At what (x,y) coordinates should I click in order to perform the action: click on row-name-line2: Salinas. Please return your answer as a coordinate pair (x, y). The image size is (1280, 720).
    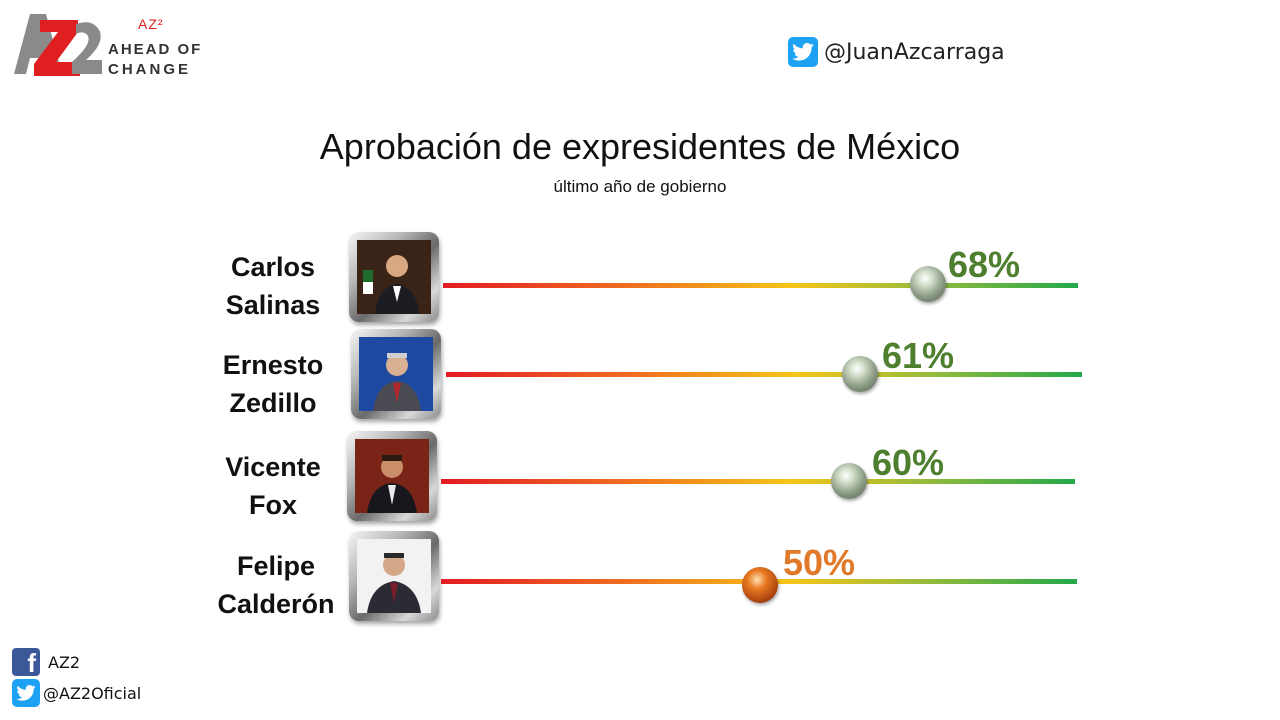
    Looking at the image, I should click on (273, 305).